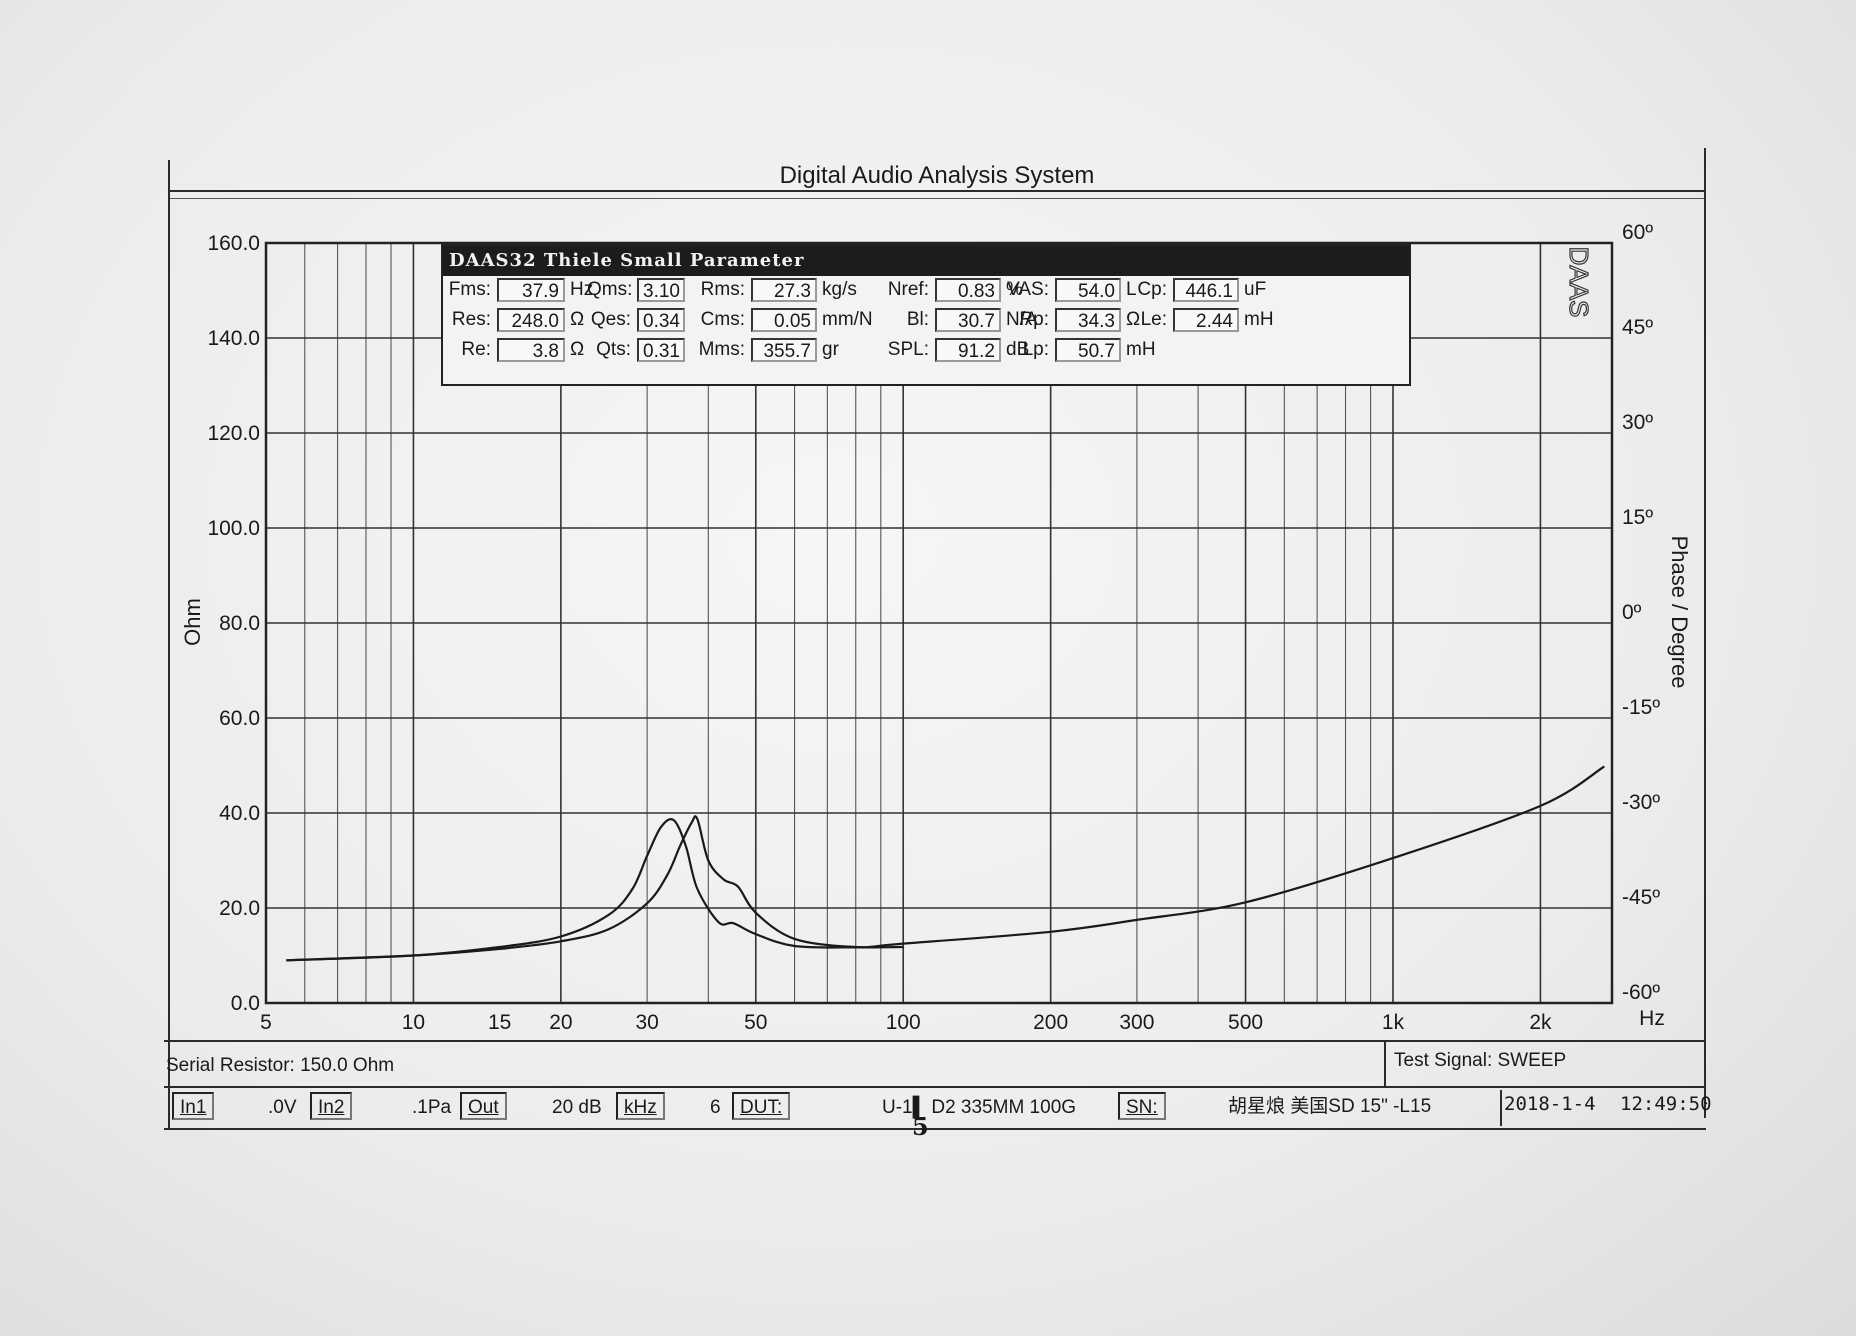 The image size is (1856, 1336). I want to click on khz-button: kHz, so click(640, 1106).